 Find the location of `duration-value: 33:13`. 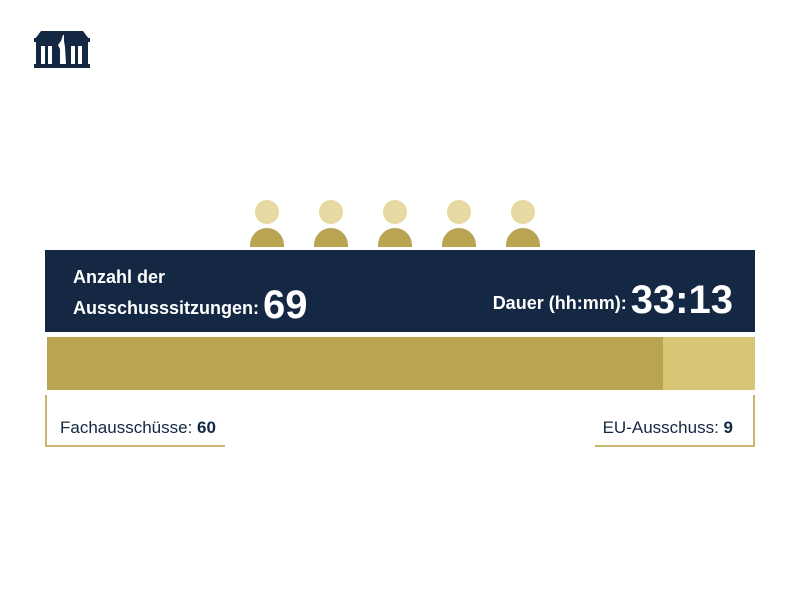

duration-value: 33:13 is located at coordinates (681, 300).